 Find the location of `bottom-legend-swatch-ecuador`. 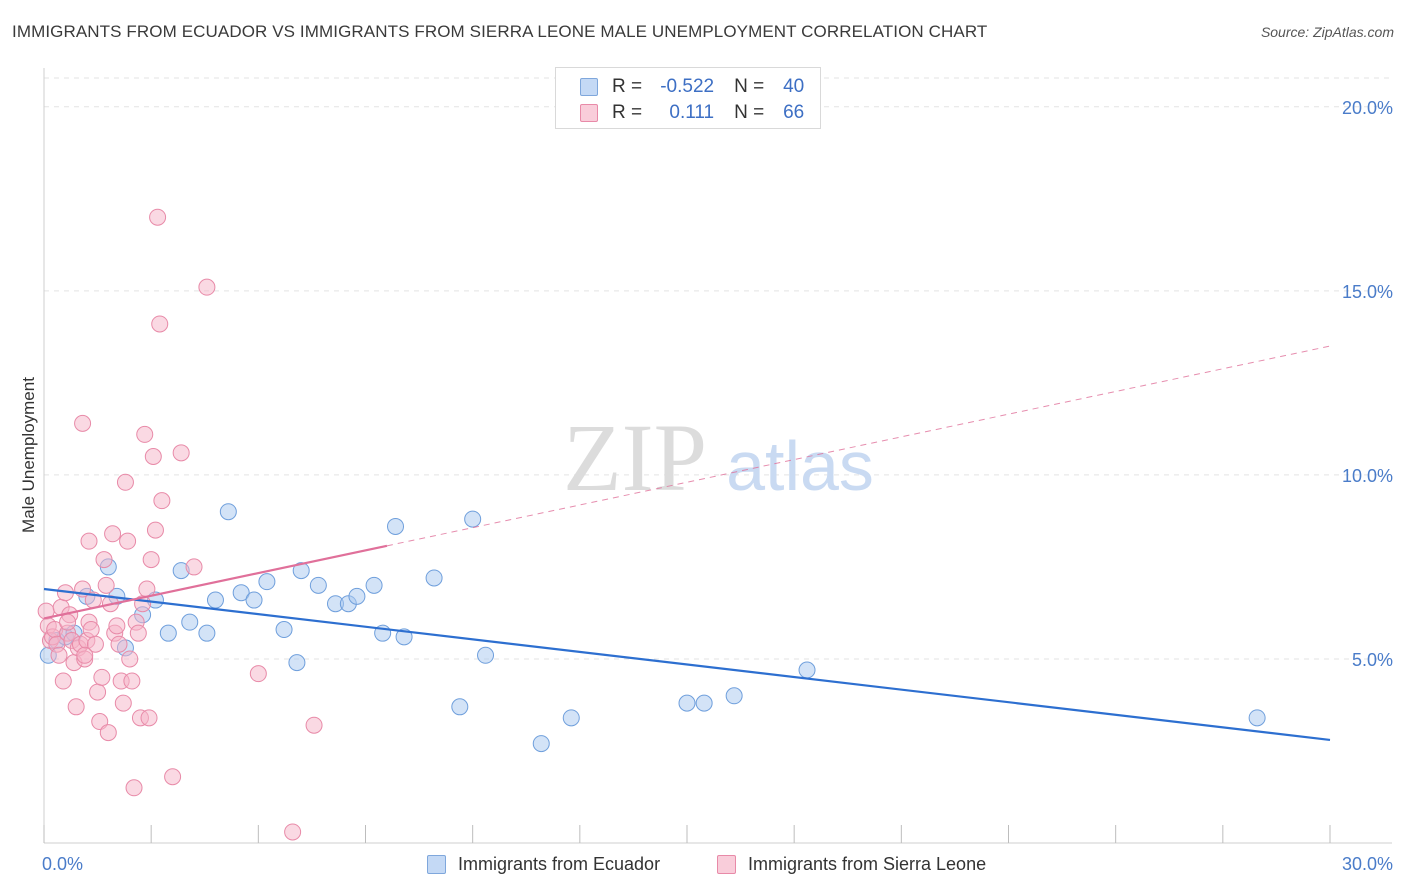

bottom-legend-swatch-ecuador is located at coordinates (436, 864).